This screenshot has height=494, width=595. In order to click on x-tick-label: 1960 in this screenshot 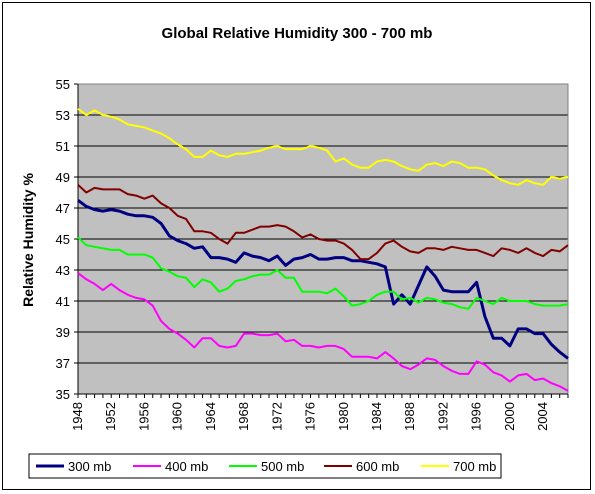, I will do `click(177, 416)`.